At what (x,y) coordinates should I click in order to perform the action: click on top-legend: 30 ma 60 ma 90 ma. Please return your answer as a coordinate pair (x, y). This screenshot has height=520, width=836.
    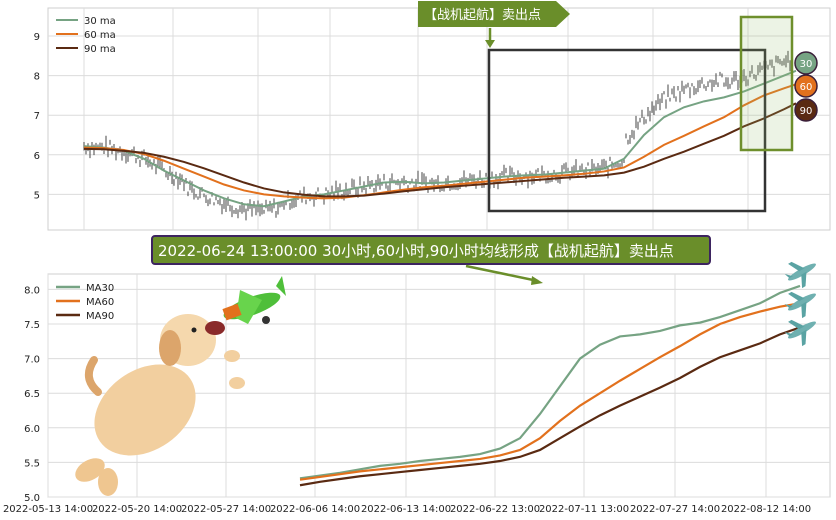
    Looking at the image, I should click on (86, 35).